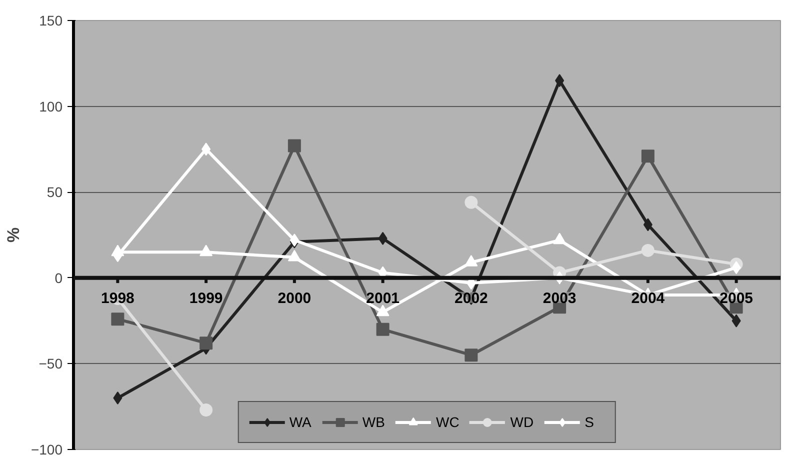 This screenshot has width=795, height=470. Describe the element at coordinates (522, 422) in the screenshot. I see `legend-label: WD` at that location.